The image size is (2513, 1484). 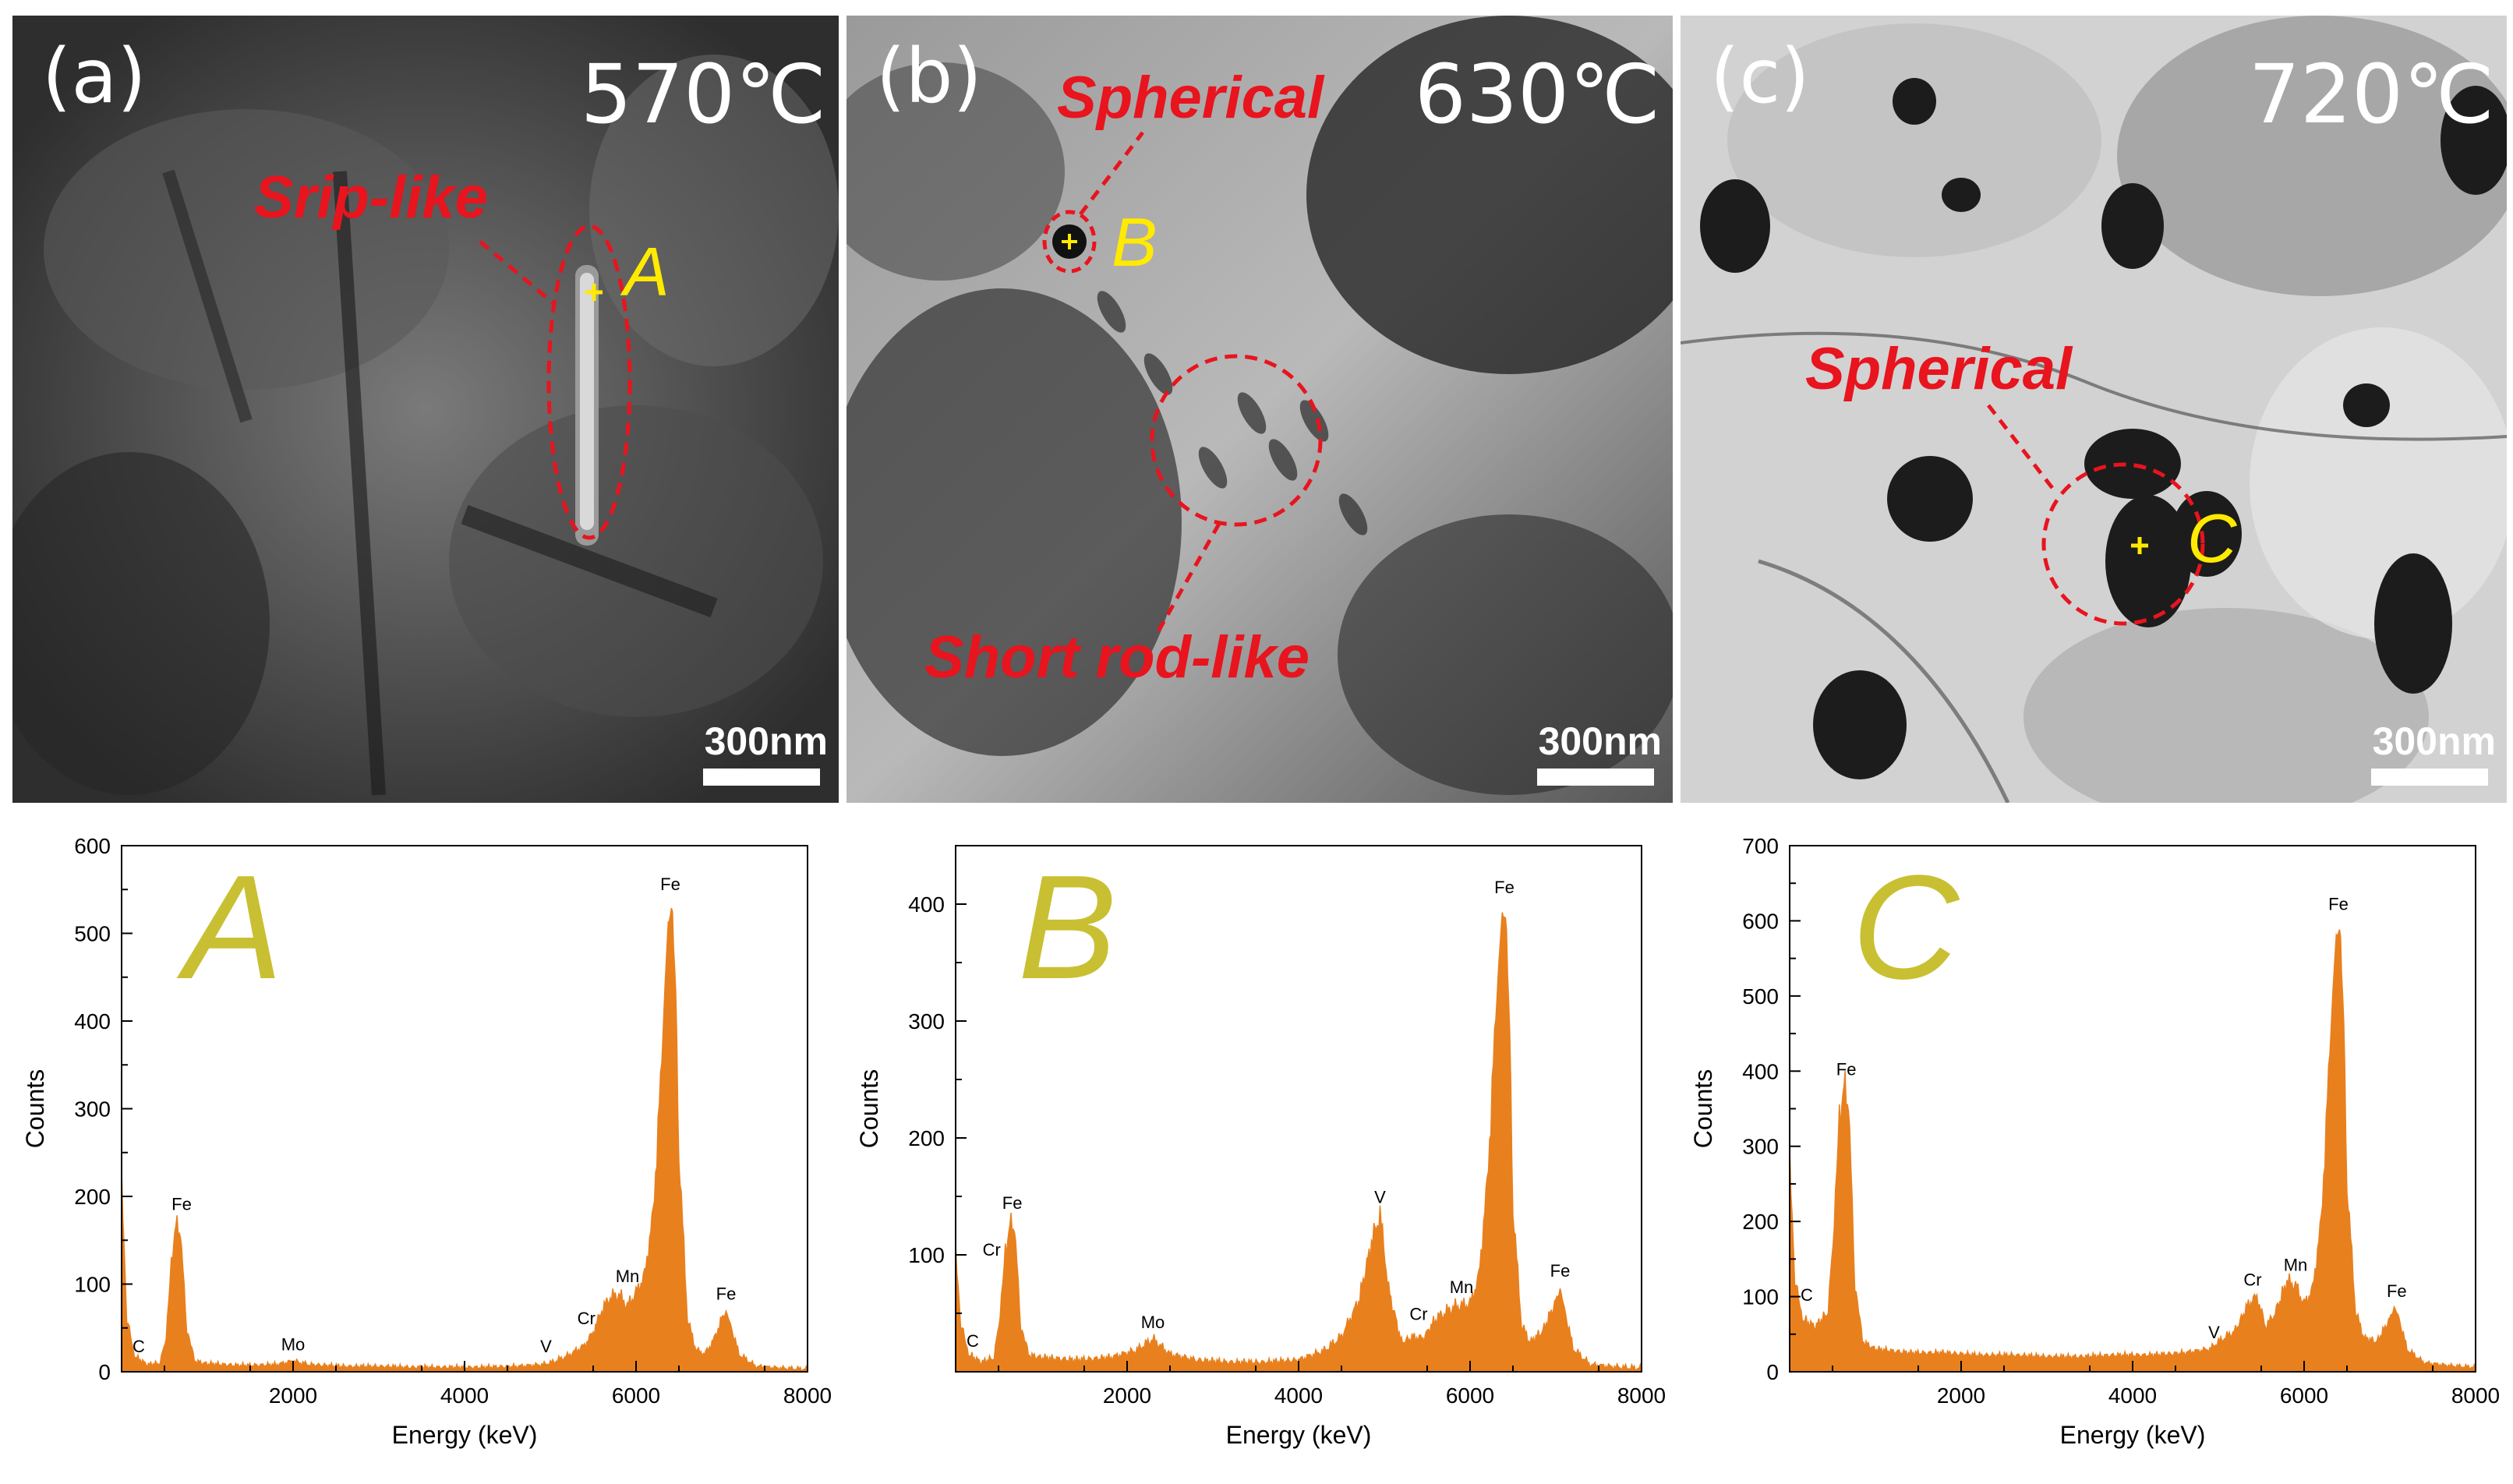 I want to click on point-marker-c, so click(x=2139, y=545).